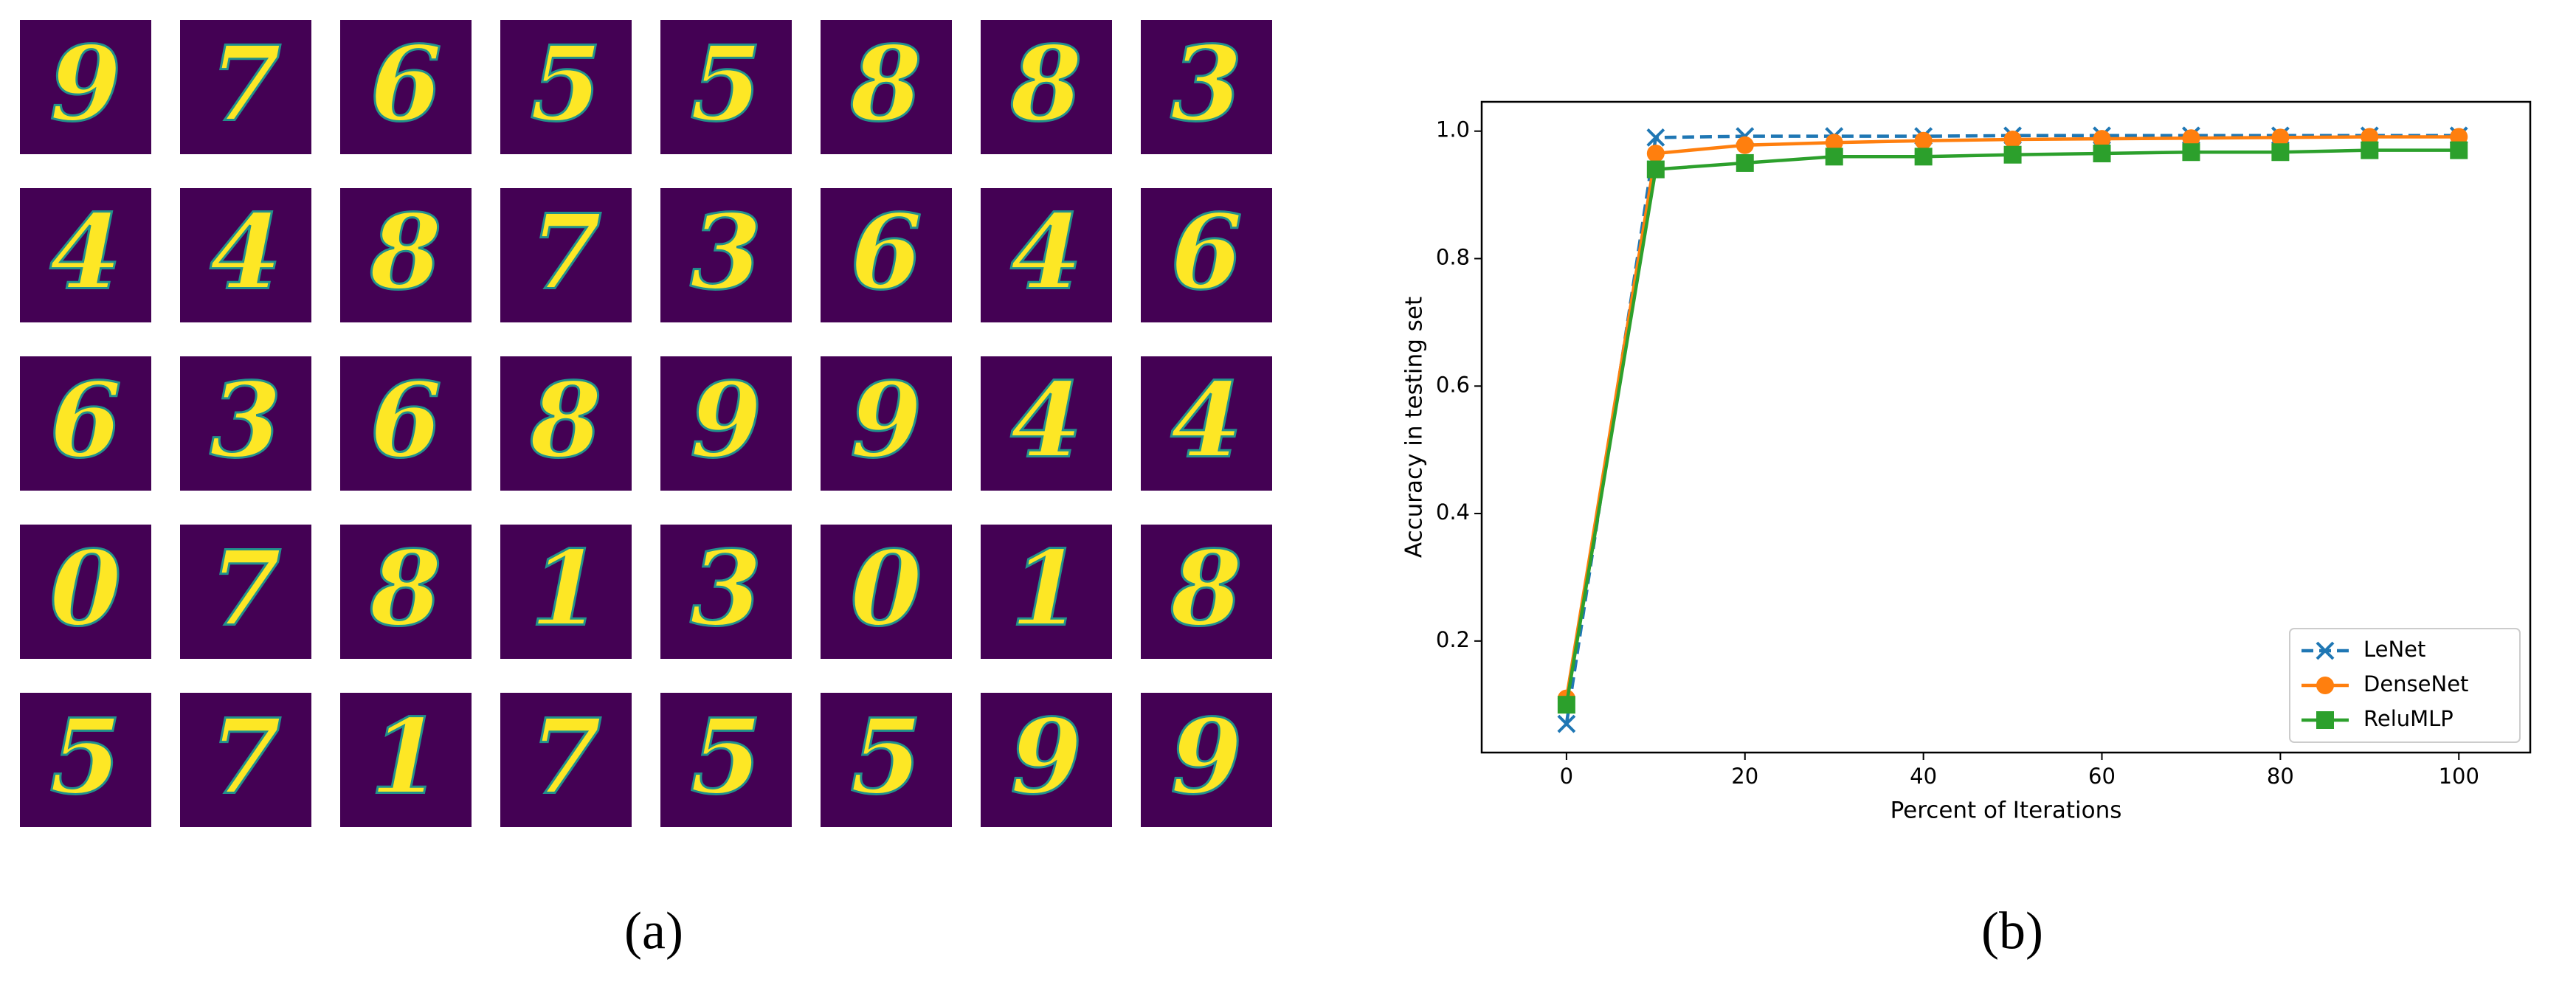 Image resolution: width=2576 pixels, height=982 pixels. I want to click on x-tick-label: 40, so click(1923, 777).